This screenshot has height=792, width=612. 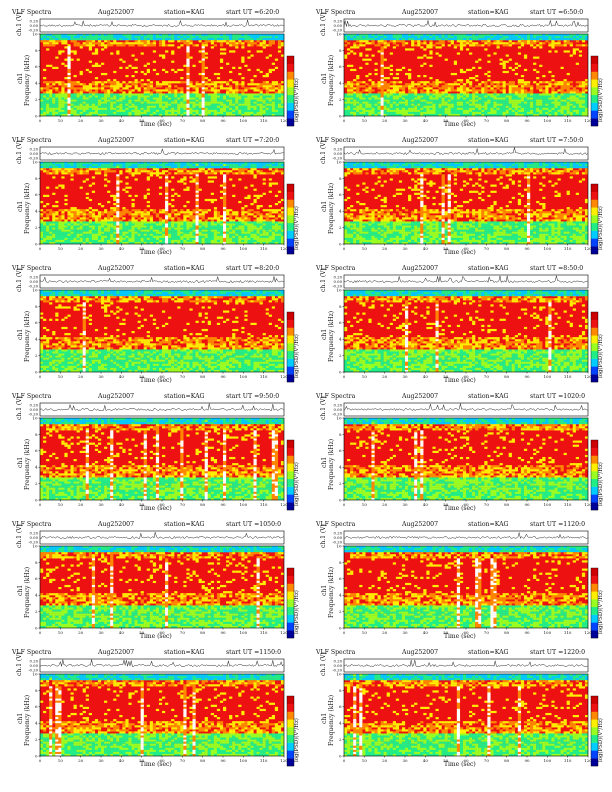 What do you see at coordinates (242, 12) in the screenshot?
I see `start-prefix: start UT =` at bounding box center [242, 12].